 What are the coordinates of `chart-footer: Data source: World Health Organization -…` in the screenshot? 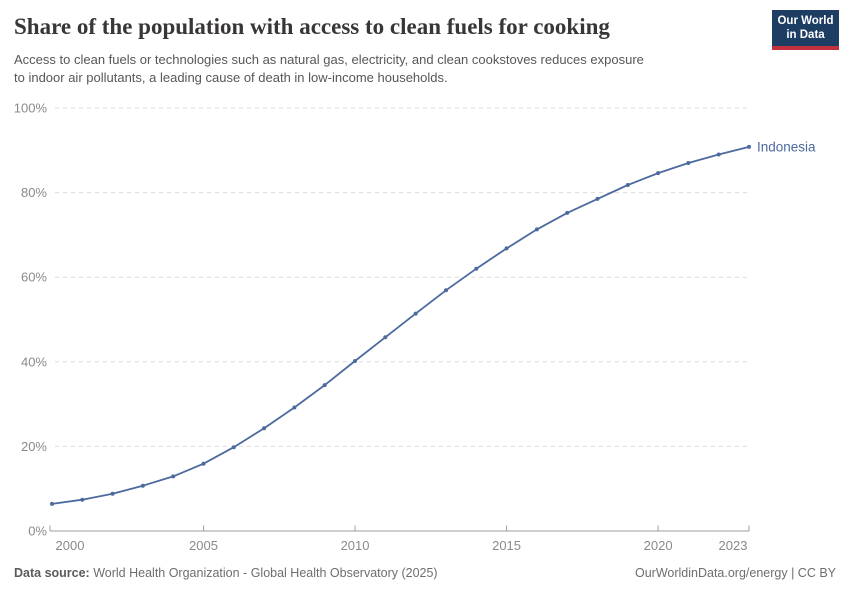 It's located at (425, 573).